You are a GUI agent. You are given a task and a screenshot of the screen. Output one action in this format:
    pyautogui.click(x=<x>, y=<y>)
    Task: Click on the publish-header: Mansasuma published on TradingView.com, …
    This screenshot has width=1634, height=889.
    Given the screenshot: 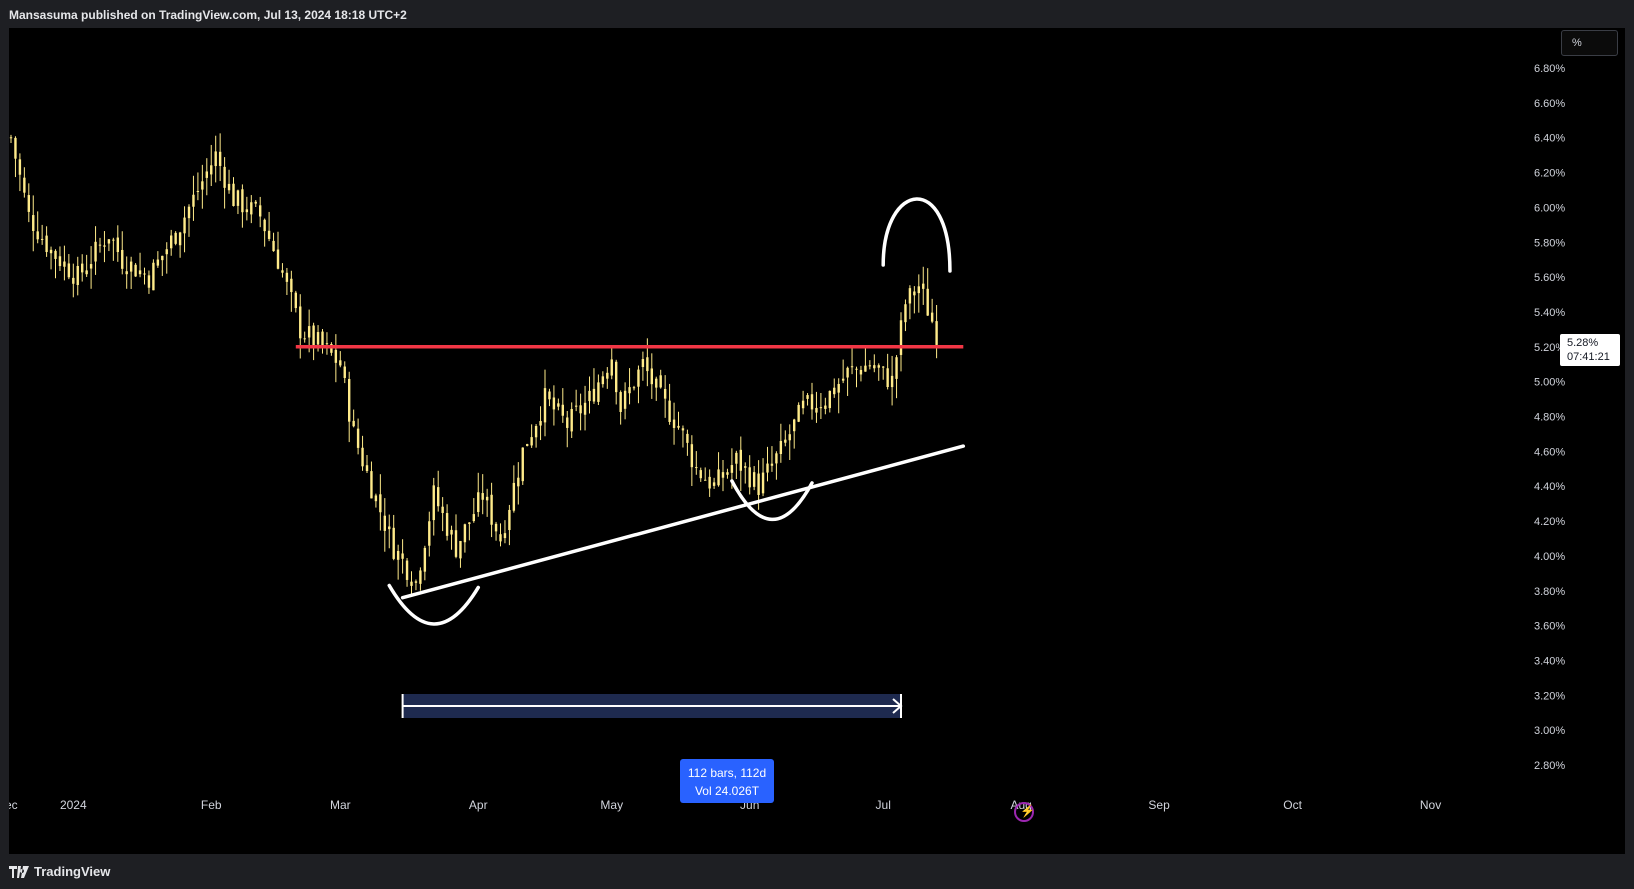 What is the action you would take?
    pyautogui.click(x=817, y=14)
    